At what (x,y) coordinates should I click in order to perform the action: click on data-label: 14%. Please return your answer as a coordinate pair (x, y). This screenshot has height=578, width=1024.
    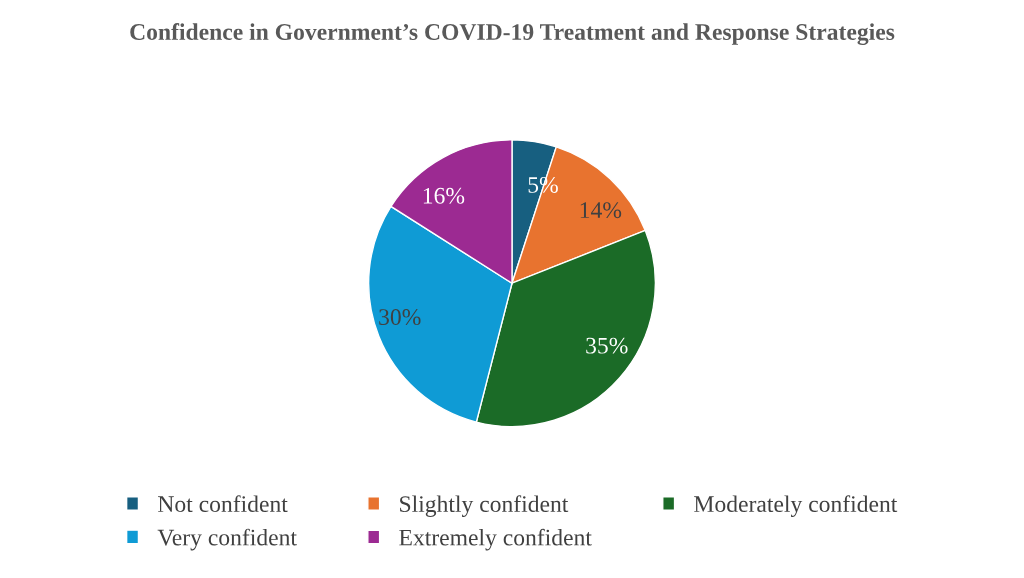
    Looking at the image, I should click on (601, 210).